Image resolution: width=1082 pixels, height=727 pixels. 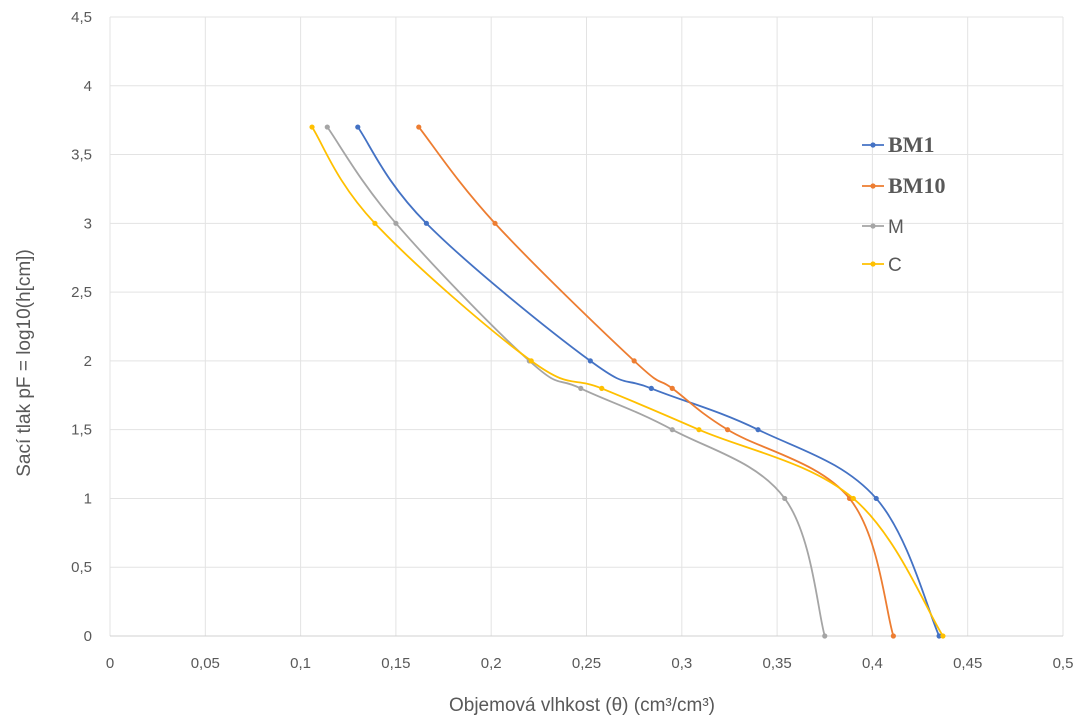 What do you see at coordinates (81, 292) in the screenshot?
I see `y-tick-label: 2,5` at bounding box center [81, 292].